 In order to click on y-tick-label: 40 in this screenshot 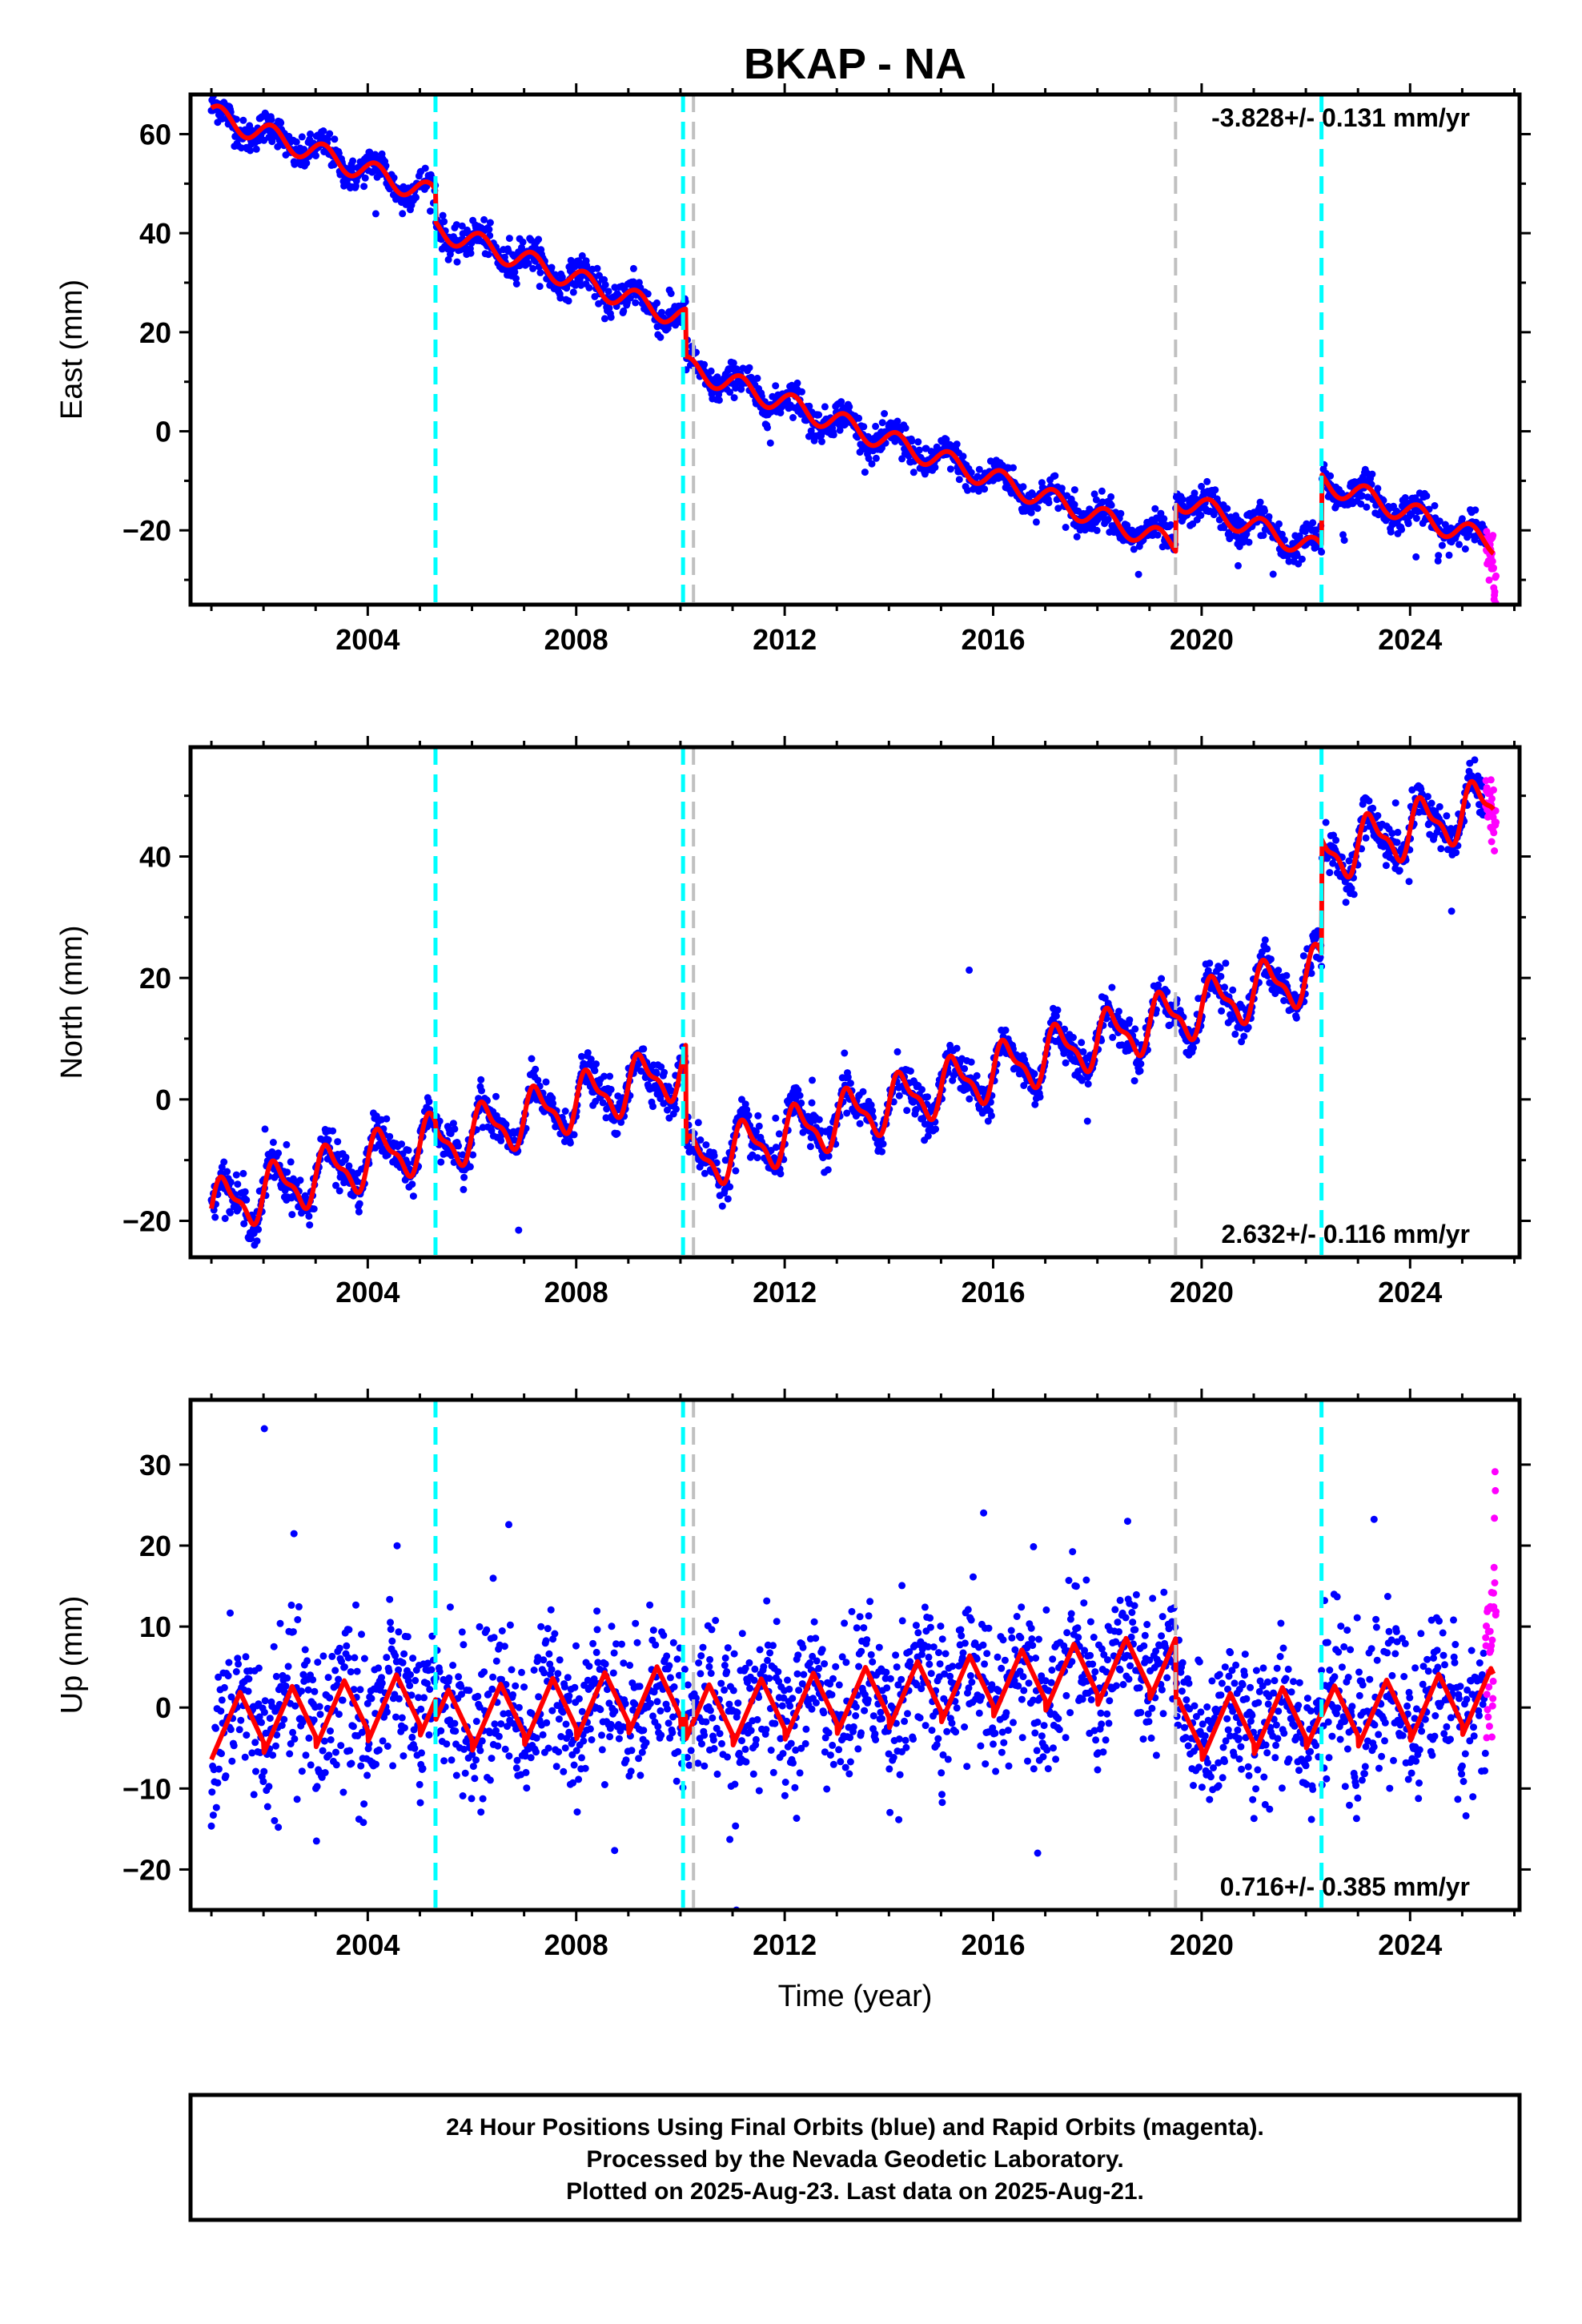, I will do `click(155, 233)`.